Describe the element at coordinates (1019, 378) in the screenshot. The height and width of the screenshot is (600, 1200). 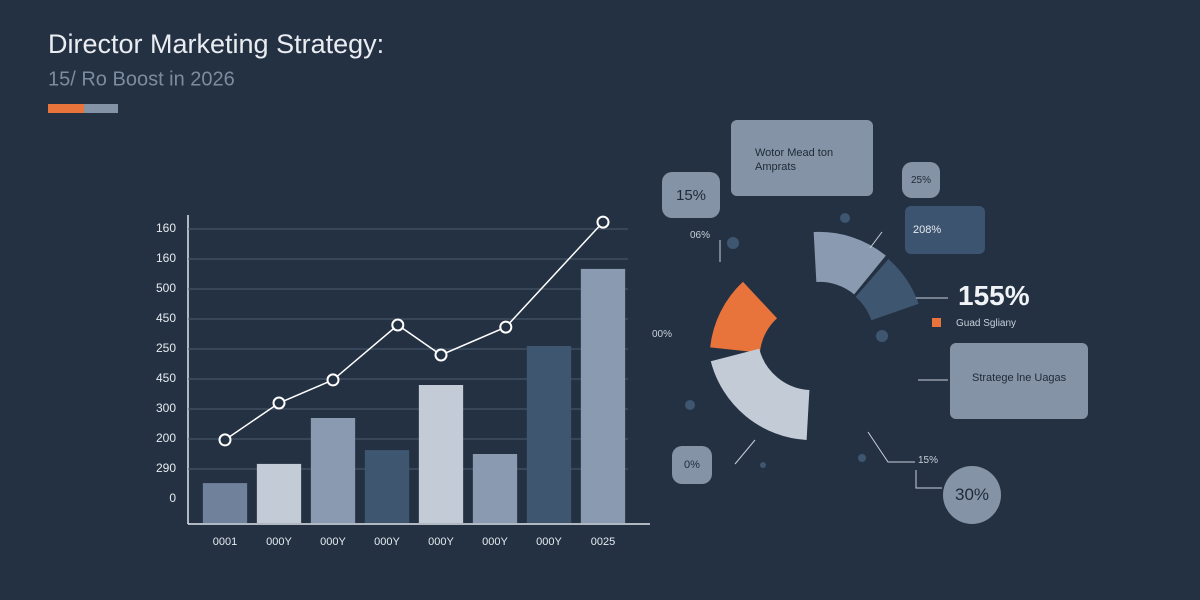
I see `callout-text: Stratege lne Uagas` at that location.